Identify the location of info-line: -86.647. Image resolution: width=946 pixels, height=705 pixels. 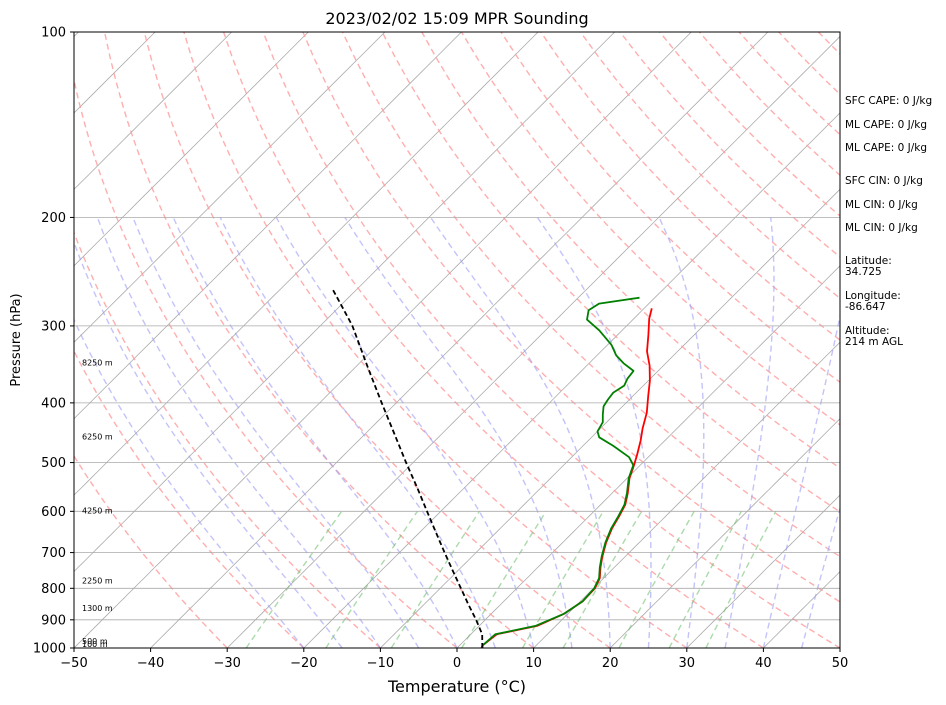
(865, 307).